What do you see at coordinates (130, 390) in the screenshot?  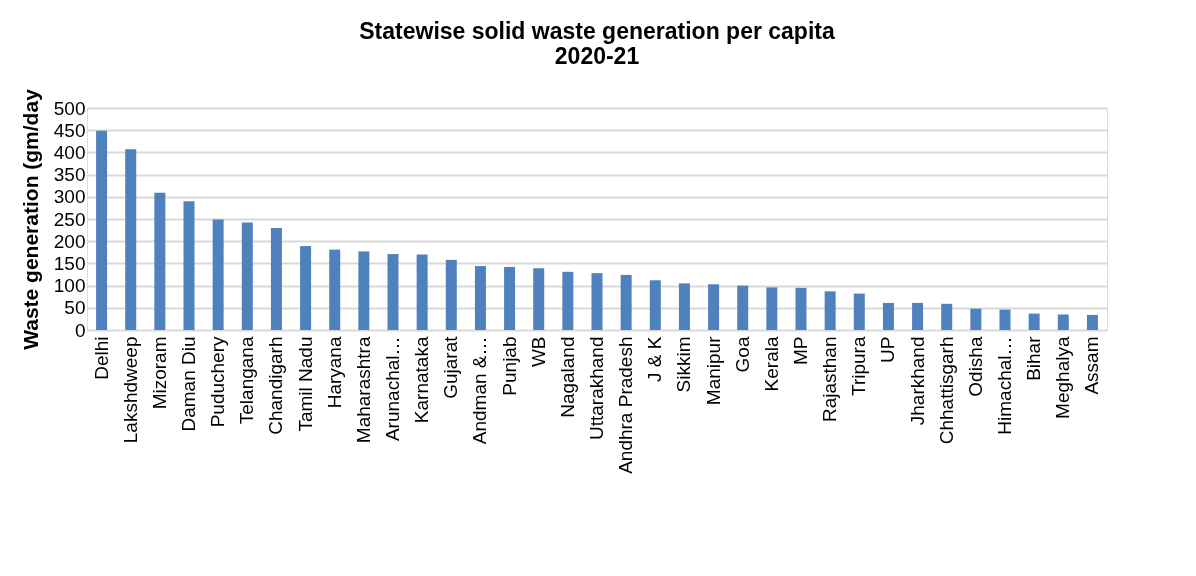 I see `x-tick-label: Lakshdweep` at bounding box center [130, 390].